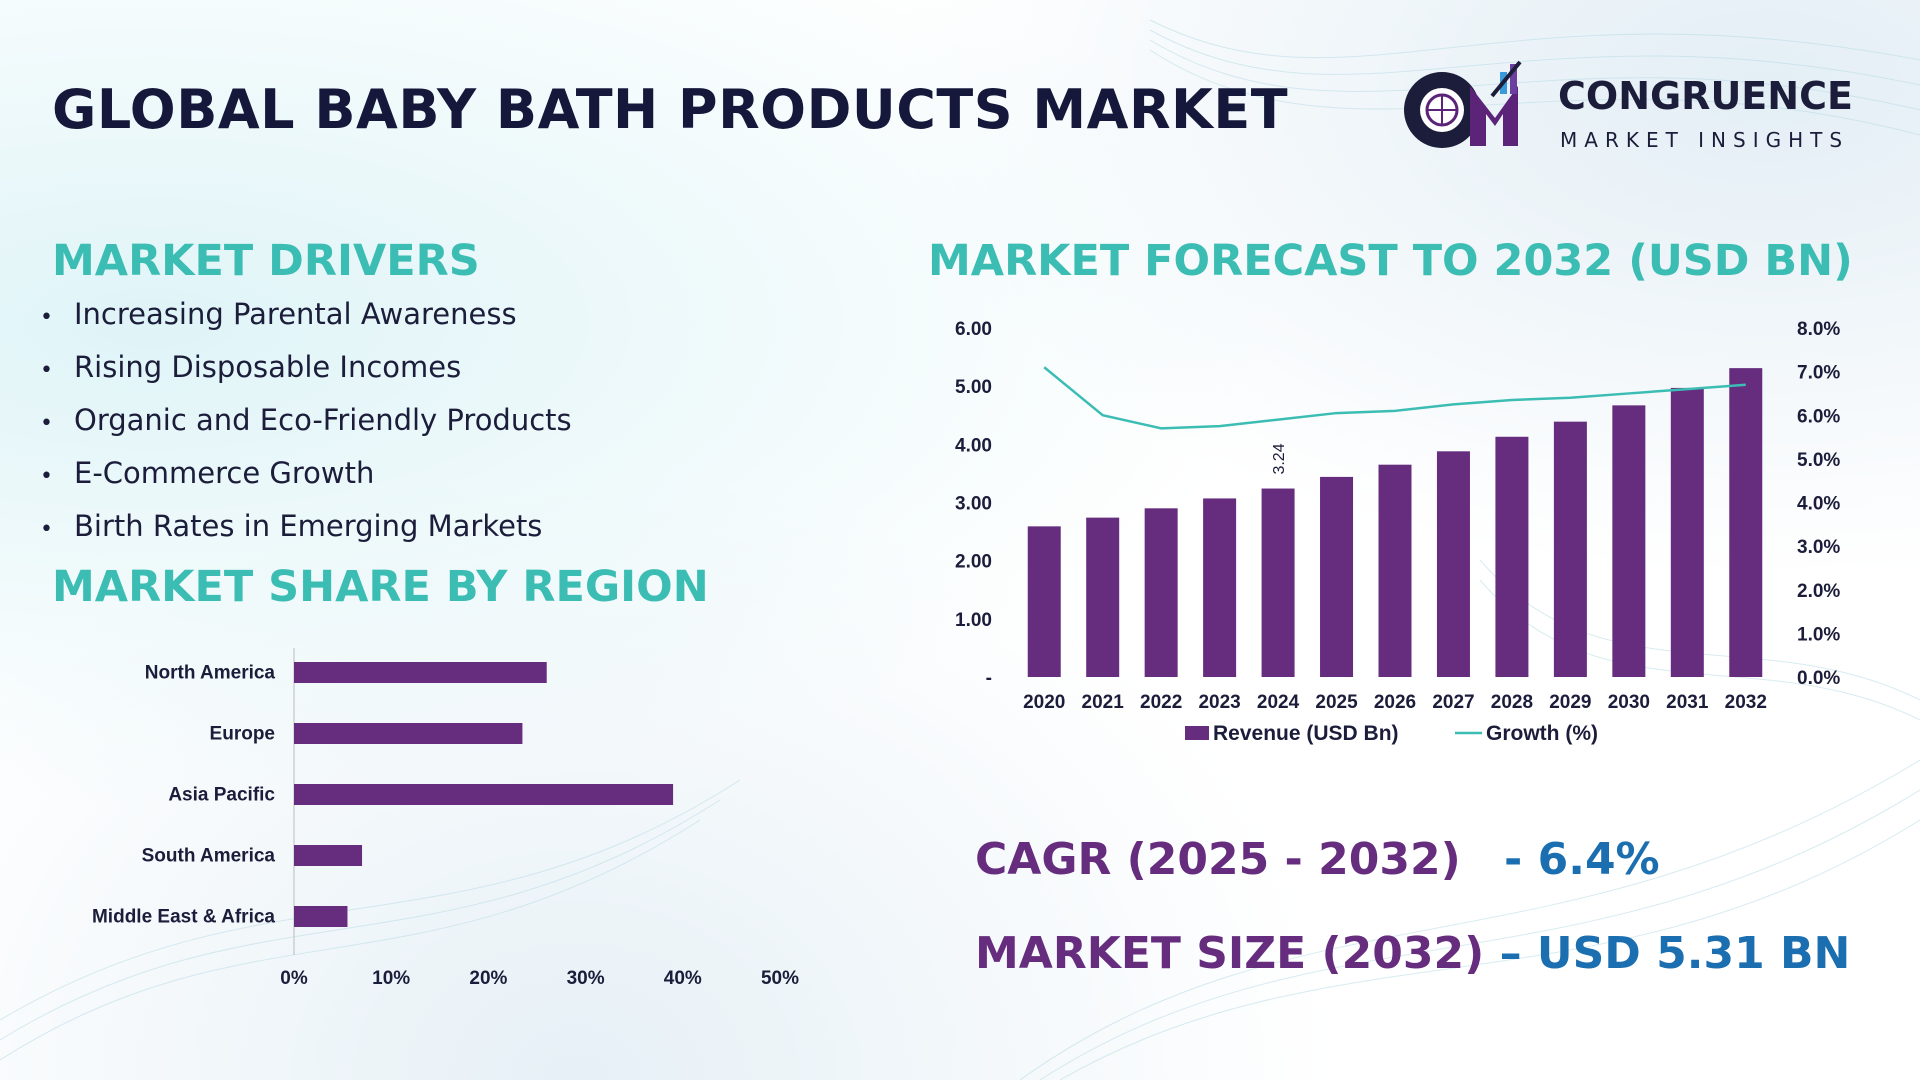 The width and height of the screenshot is (1920, 1080). What do you see at coordinates (1542, 733) in the screenshot?
I see `legend-label-growth: Growth (%)` at bounding box center [1542, 733].